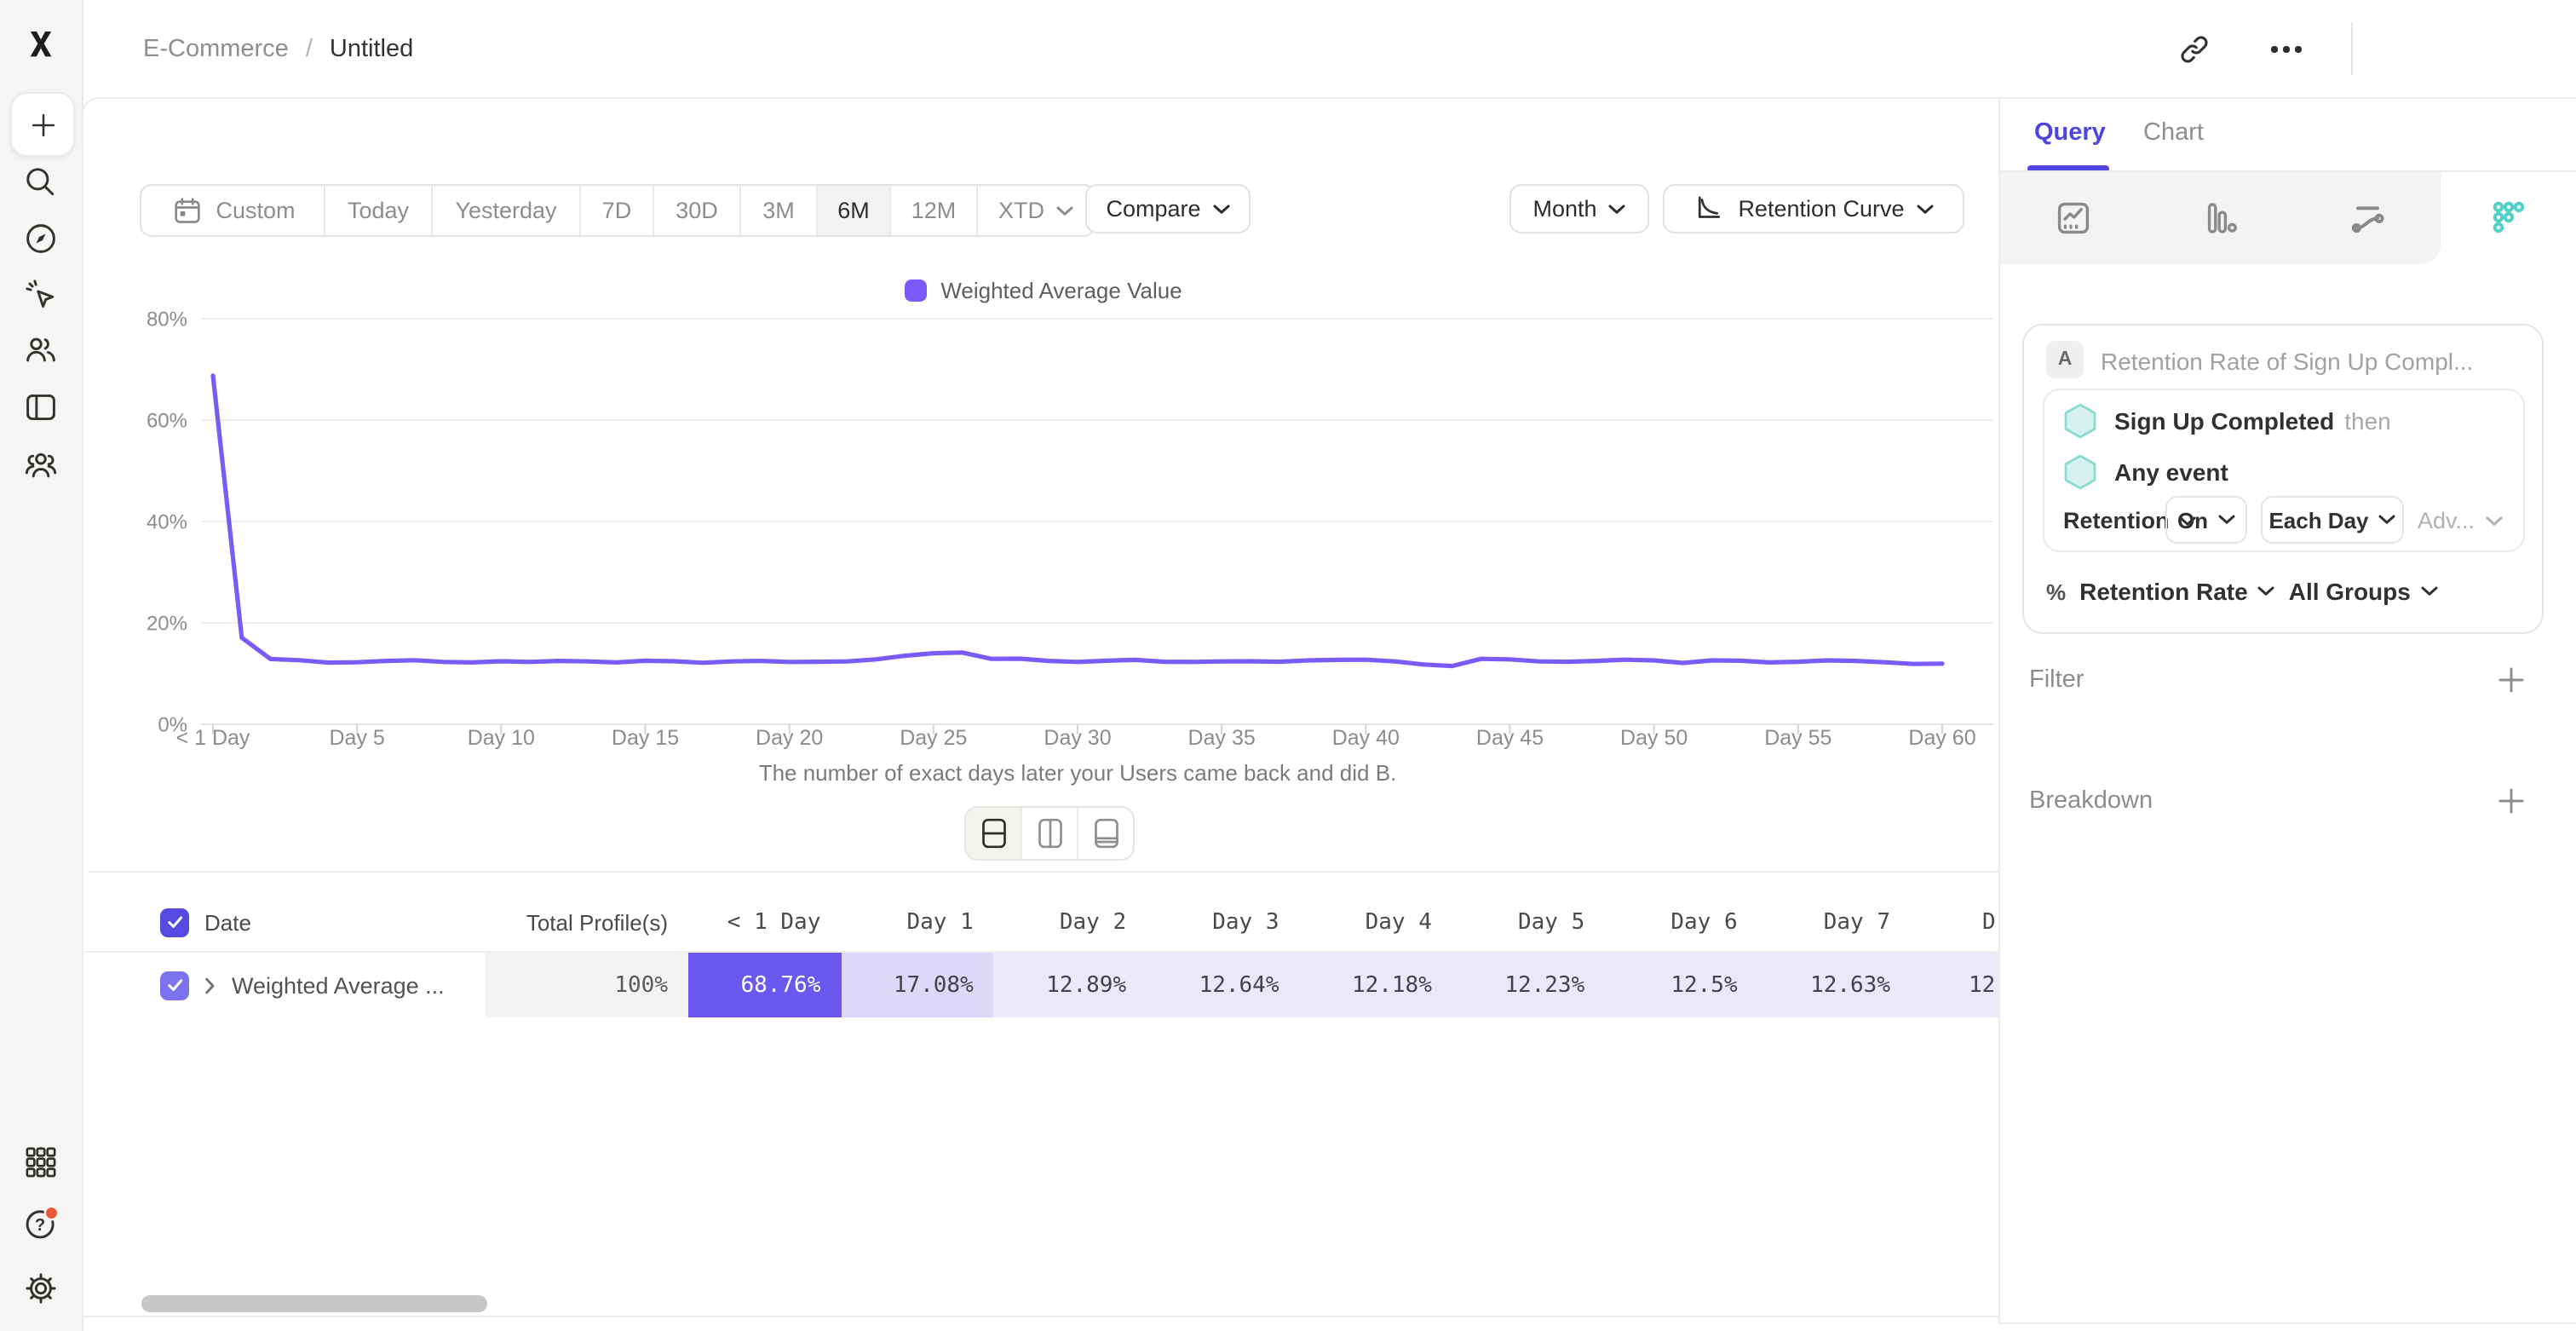 This screenshot has width=2576, height=1331. What do you see at coordinates (2070, 133) in the screenshot?
I see `tab-query: Query` at bounding box center [2070, 133].